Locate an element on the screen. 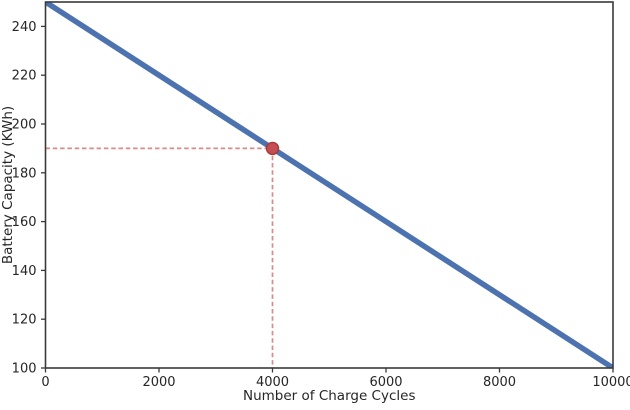  y-tick-label: 240 is located at coordinates (24, 27).